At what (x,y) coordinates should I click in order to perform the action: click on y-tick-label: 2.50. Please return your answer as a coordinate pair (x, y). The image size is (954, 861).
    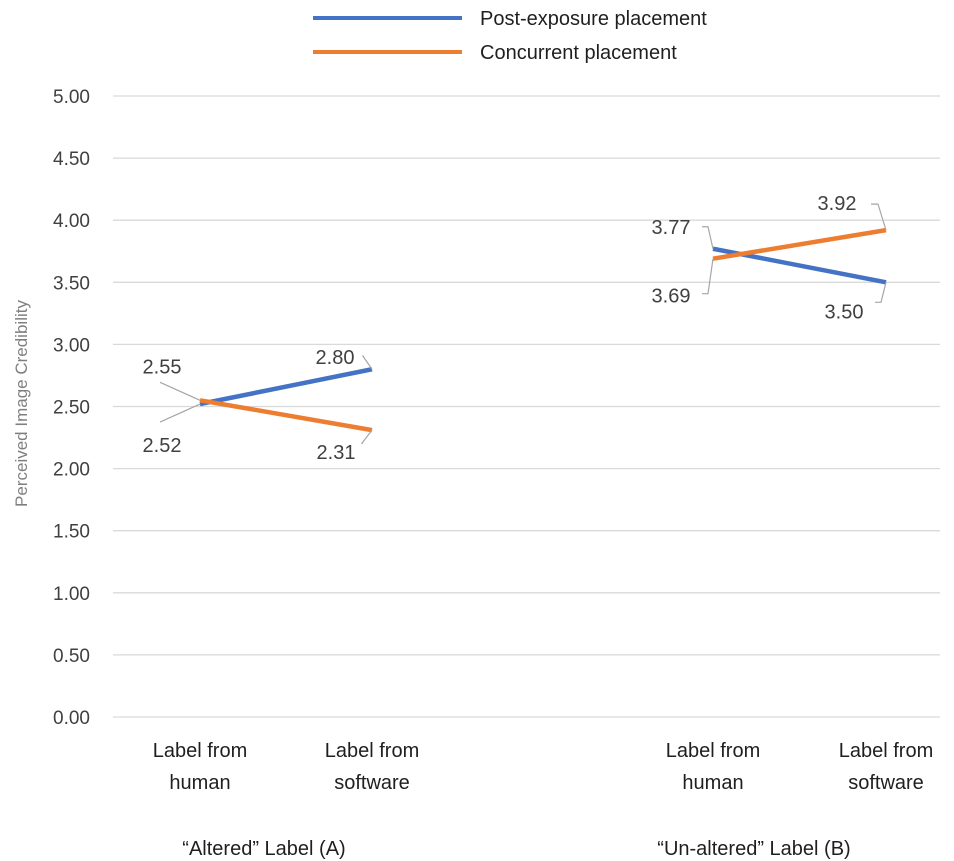
    Looking at the image, I should click on (71, 408).